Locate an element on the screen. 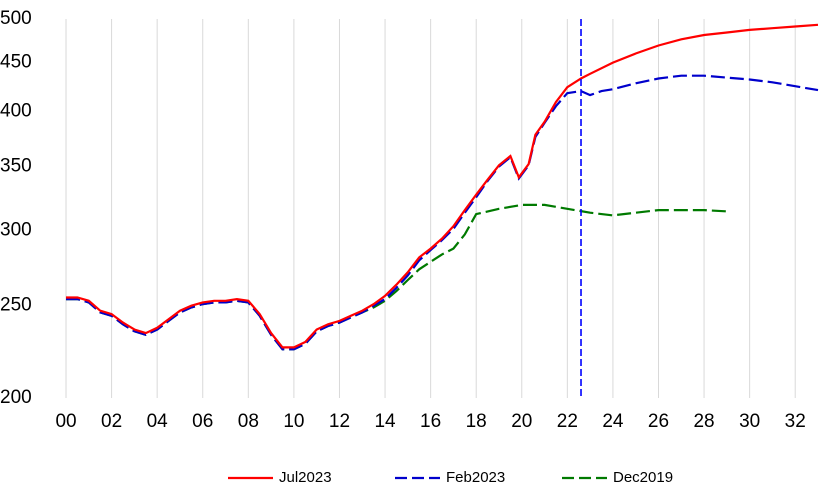 This screenshot has height=494, width=820. x-tick-label: 18 is located at coordinates (476, 421).